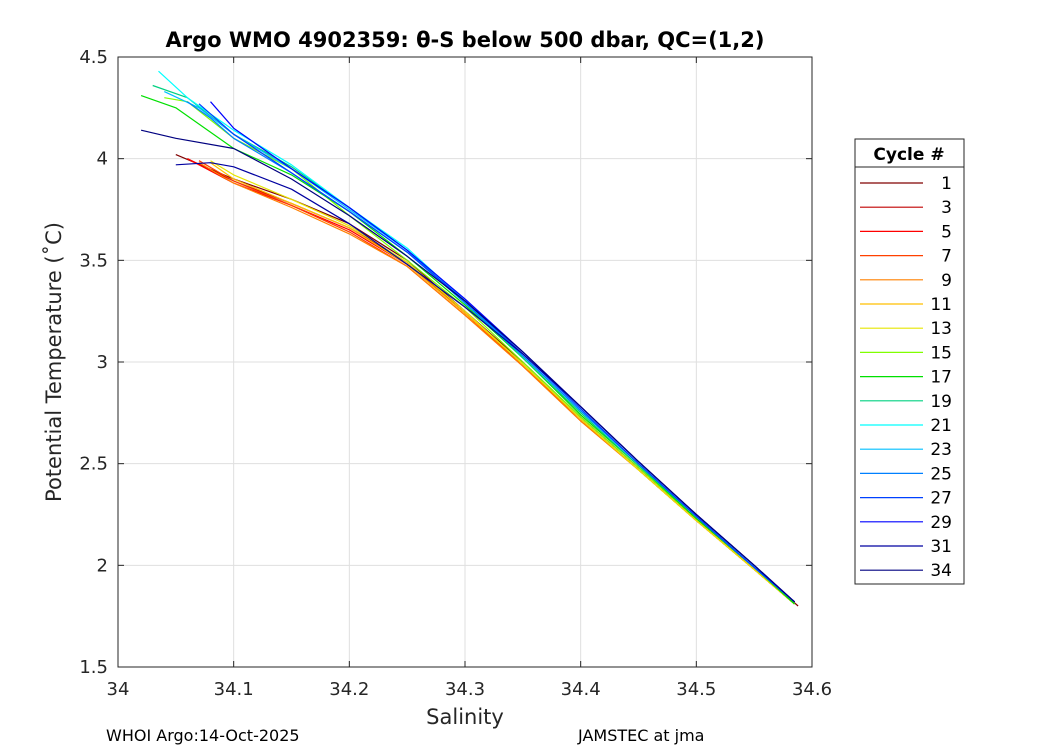  What do you see at coordinates (465, 717) in the screenshot?
I see `x-axis-label: Salinity` at bounding box center [465, 717].